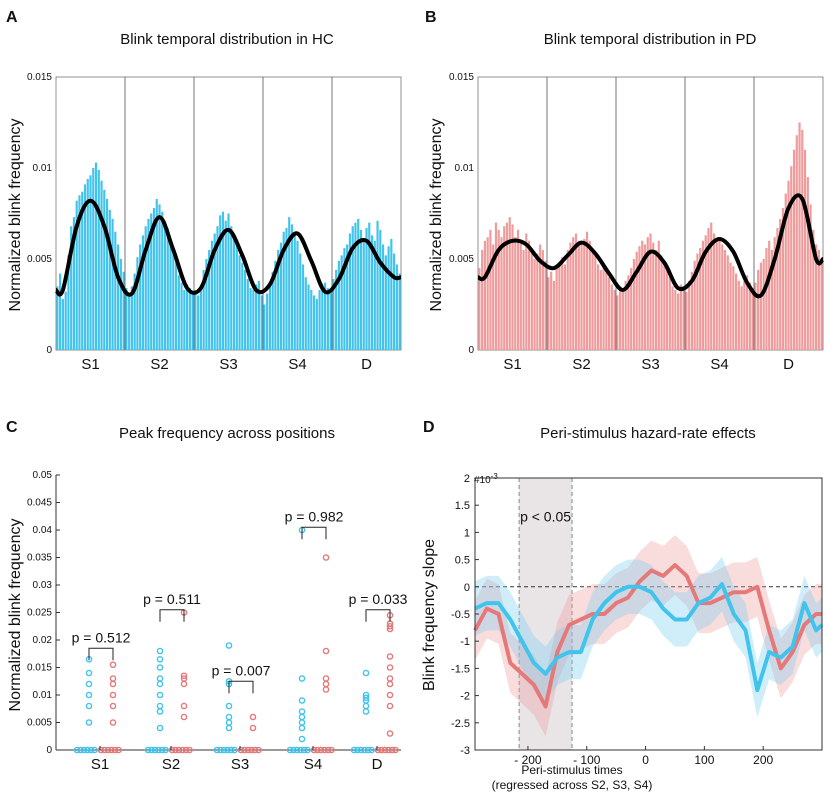  Describe the element at coordinates (49, 350) in the screenshot. I see `panel-a-ytick-label: 0` at that location.